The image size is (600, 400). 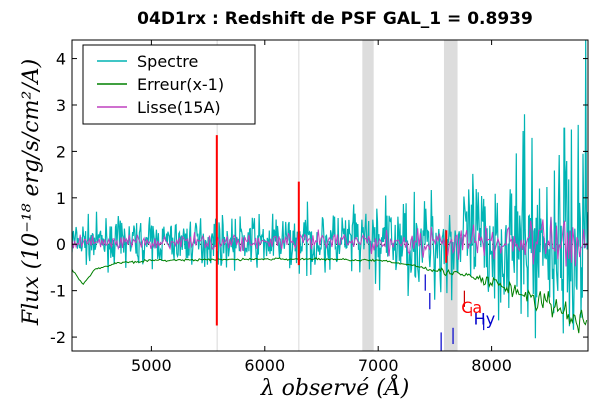 I want to click on y-tick-label: 4, so click(x=61, y=59).